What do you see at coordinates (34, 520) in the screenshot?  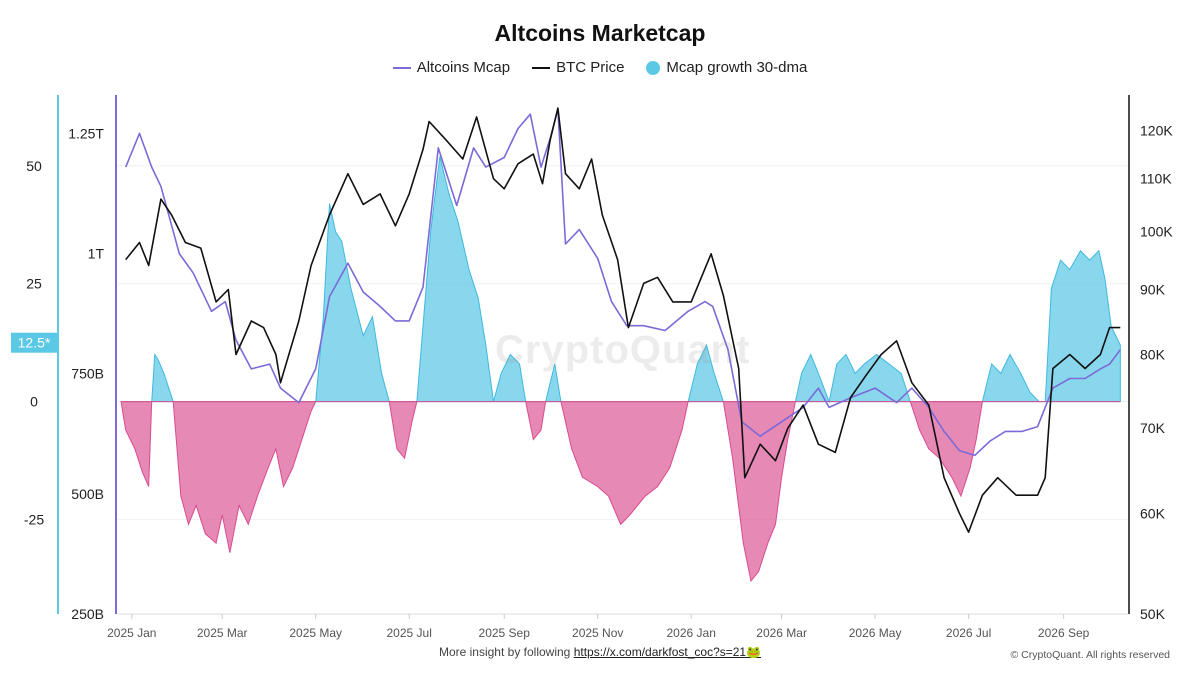 I see `growth-tick-label: -25` at bounding box center [34, 520].